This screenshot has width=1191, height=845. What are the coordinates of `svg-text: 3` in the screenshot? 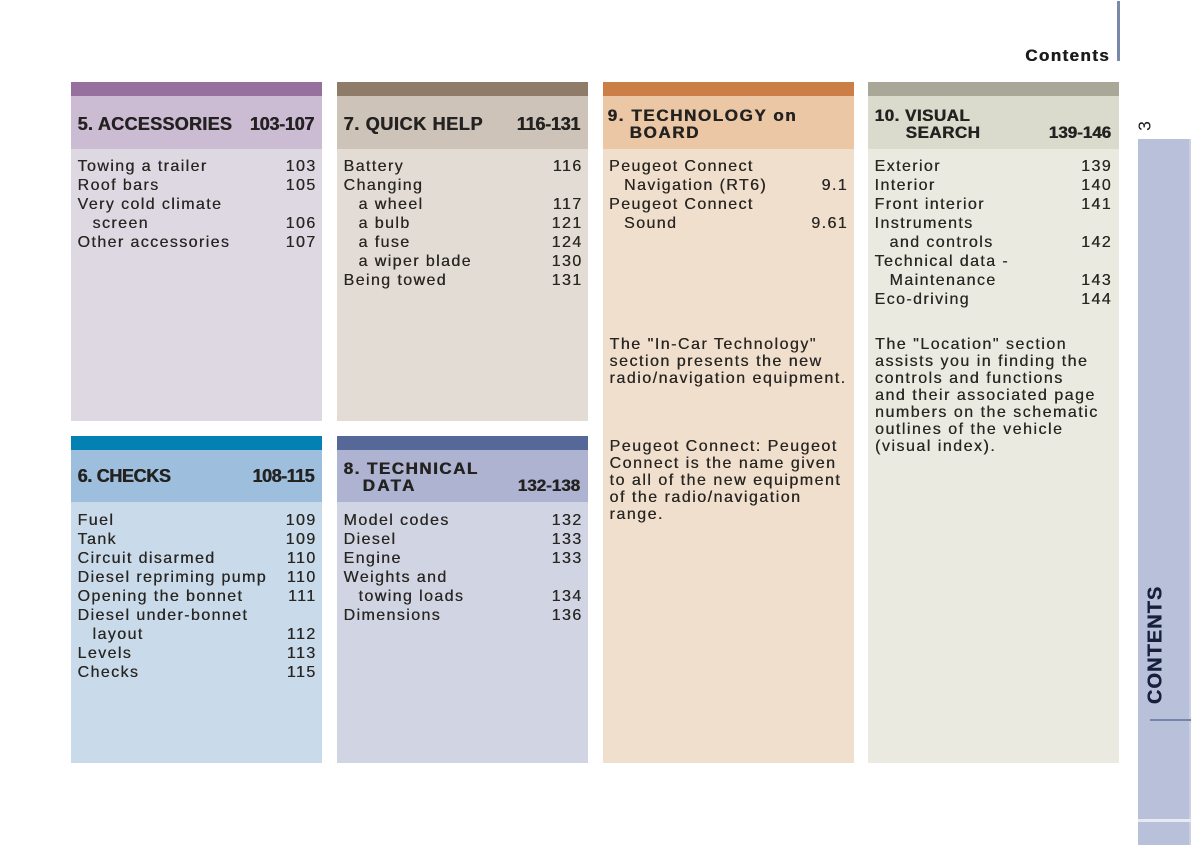 It's located at (1144, 126).